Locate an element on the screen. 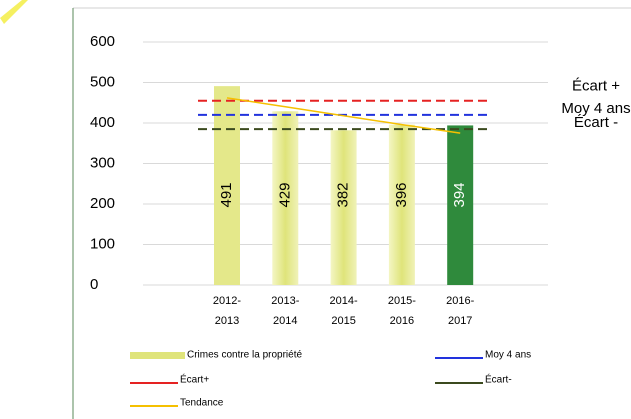 This screenshot has width=631, height=419. x-tick-label: 2012- 2013 is located at coordinates (227, 311).